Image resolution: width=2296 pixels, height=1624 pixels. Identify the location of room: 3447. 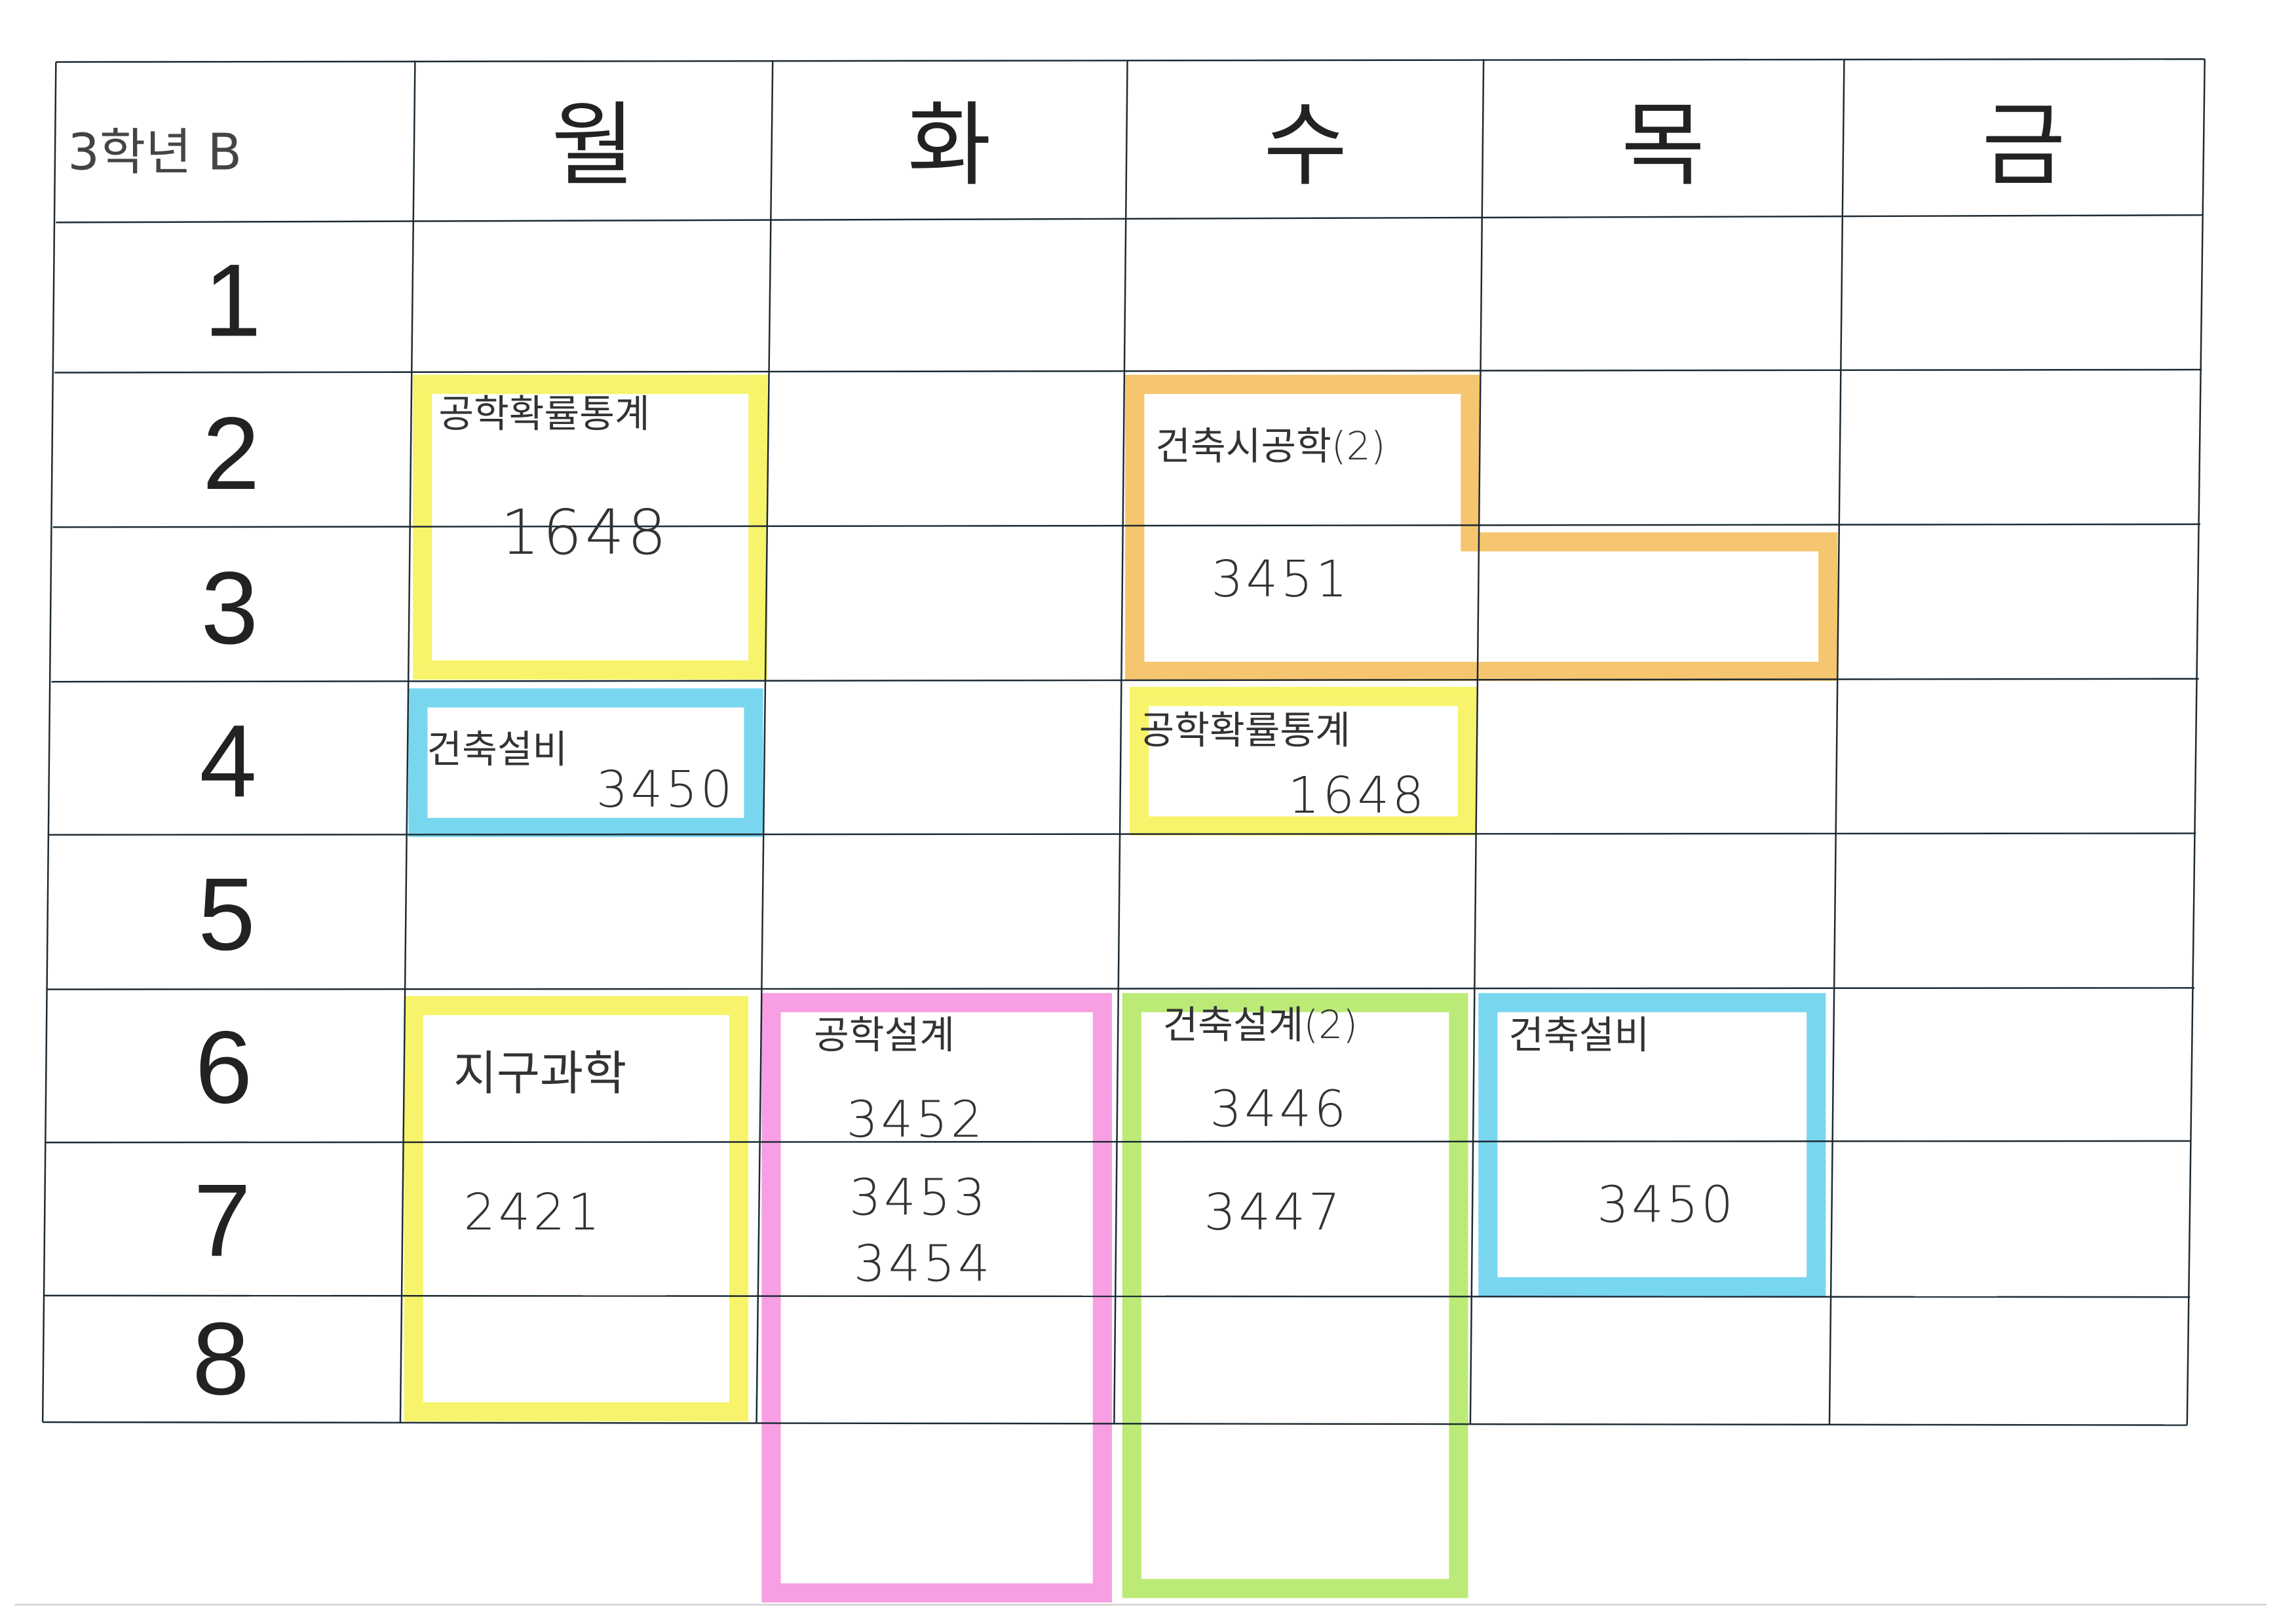
(1273, 1213).